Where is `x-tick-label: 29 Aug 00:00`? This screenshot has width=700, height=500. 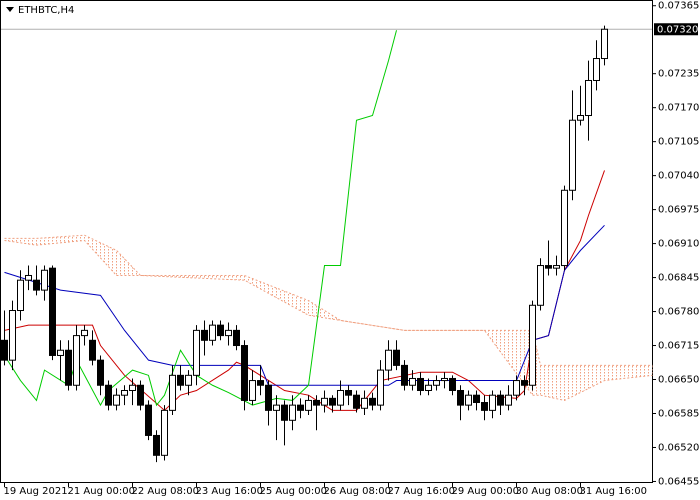 x-tick-label: 29 Aug 00:00 is located at coordinates (485, 491).